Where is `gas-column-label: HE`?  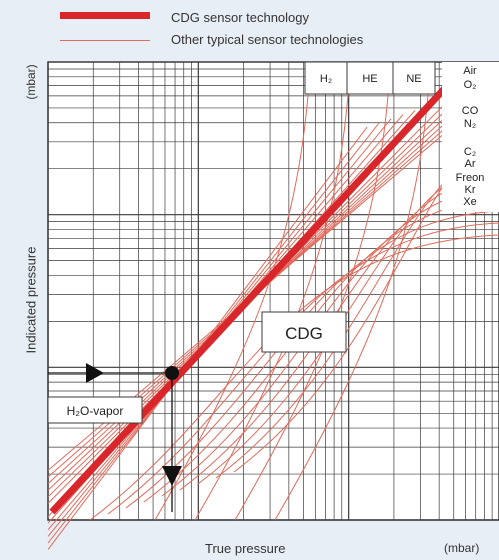
gas-column-label: HE is located at coordinates (369, 79).